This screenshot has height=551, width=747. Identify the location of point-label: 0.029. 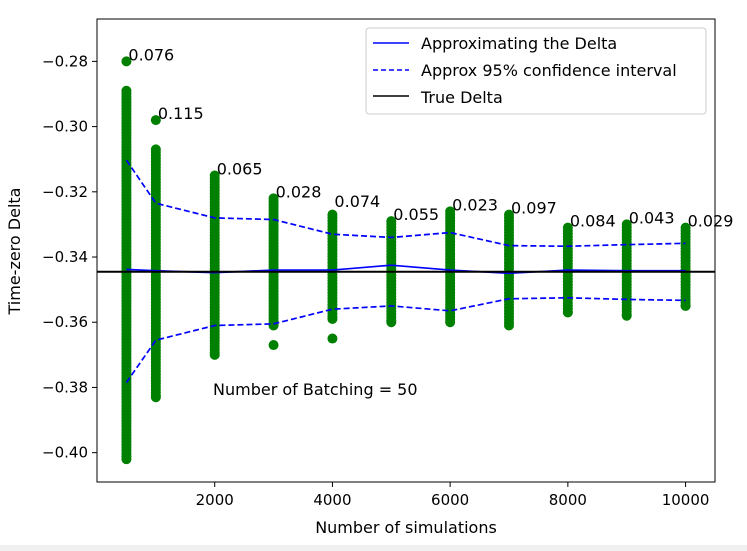
(711, 221).